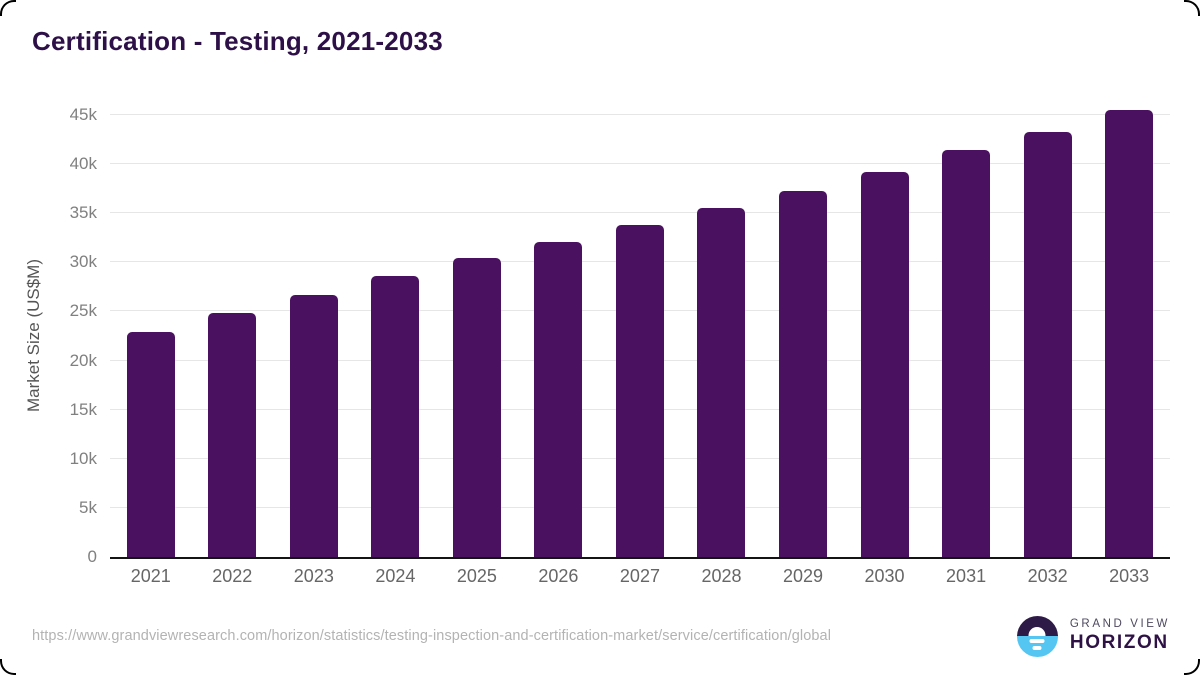 The image size is (1200, 675). I want to click on x-tick-label-2024: 2024, so click(395, 576).